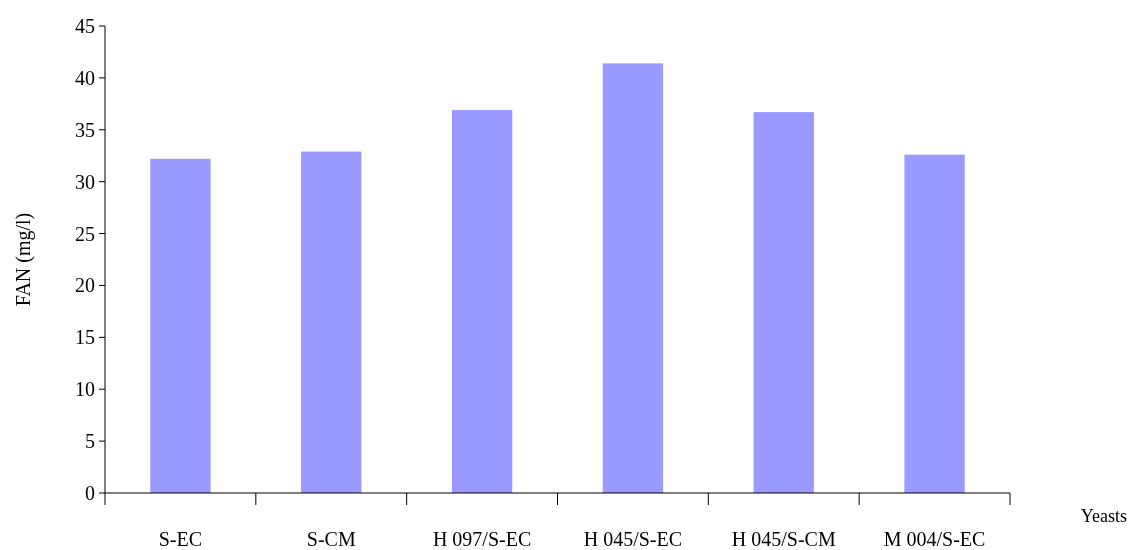 The height and width of the screenshot is (550, 1131). I want to click on y-tick-label: 25, so click(85, 233).